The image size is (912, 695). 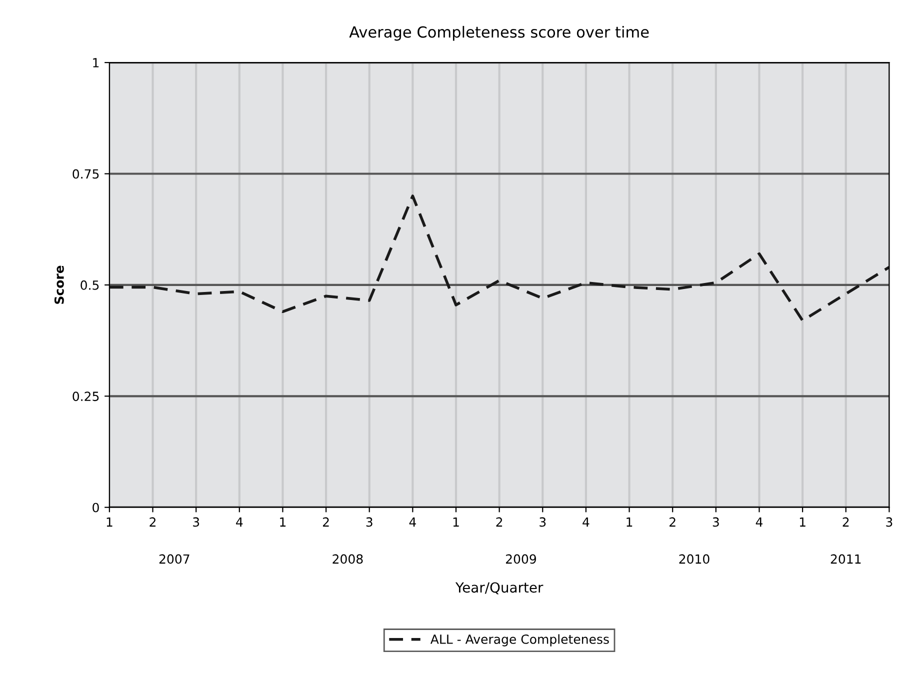 I want to click on chart-title: Average Completeness score over time, so click(x=499, y=33).